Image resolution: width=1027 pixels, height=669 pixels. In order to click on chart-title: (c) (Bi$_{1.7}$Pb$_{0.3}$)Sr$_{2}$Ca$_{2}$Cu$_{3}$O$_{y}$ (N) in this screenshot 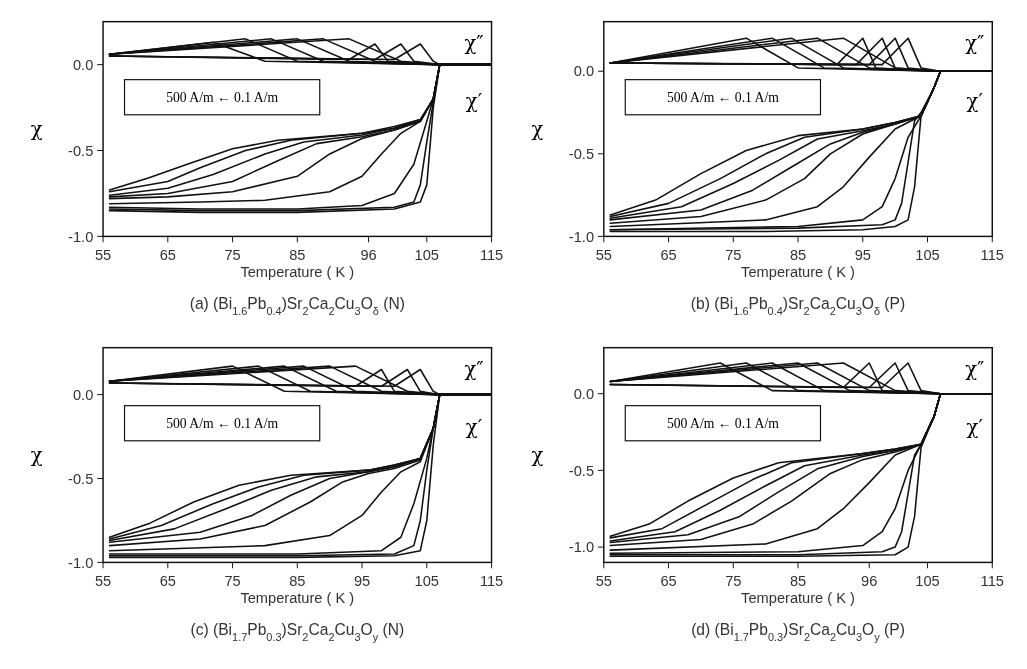, I will do `click(297, 631)`.